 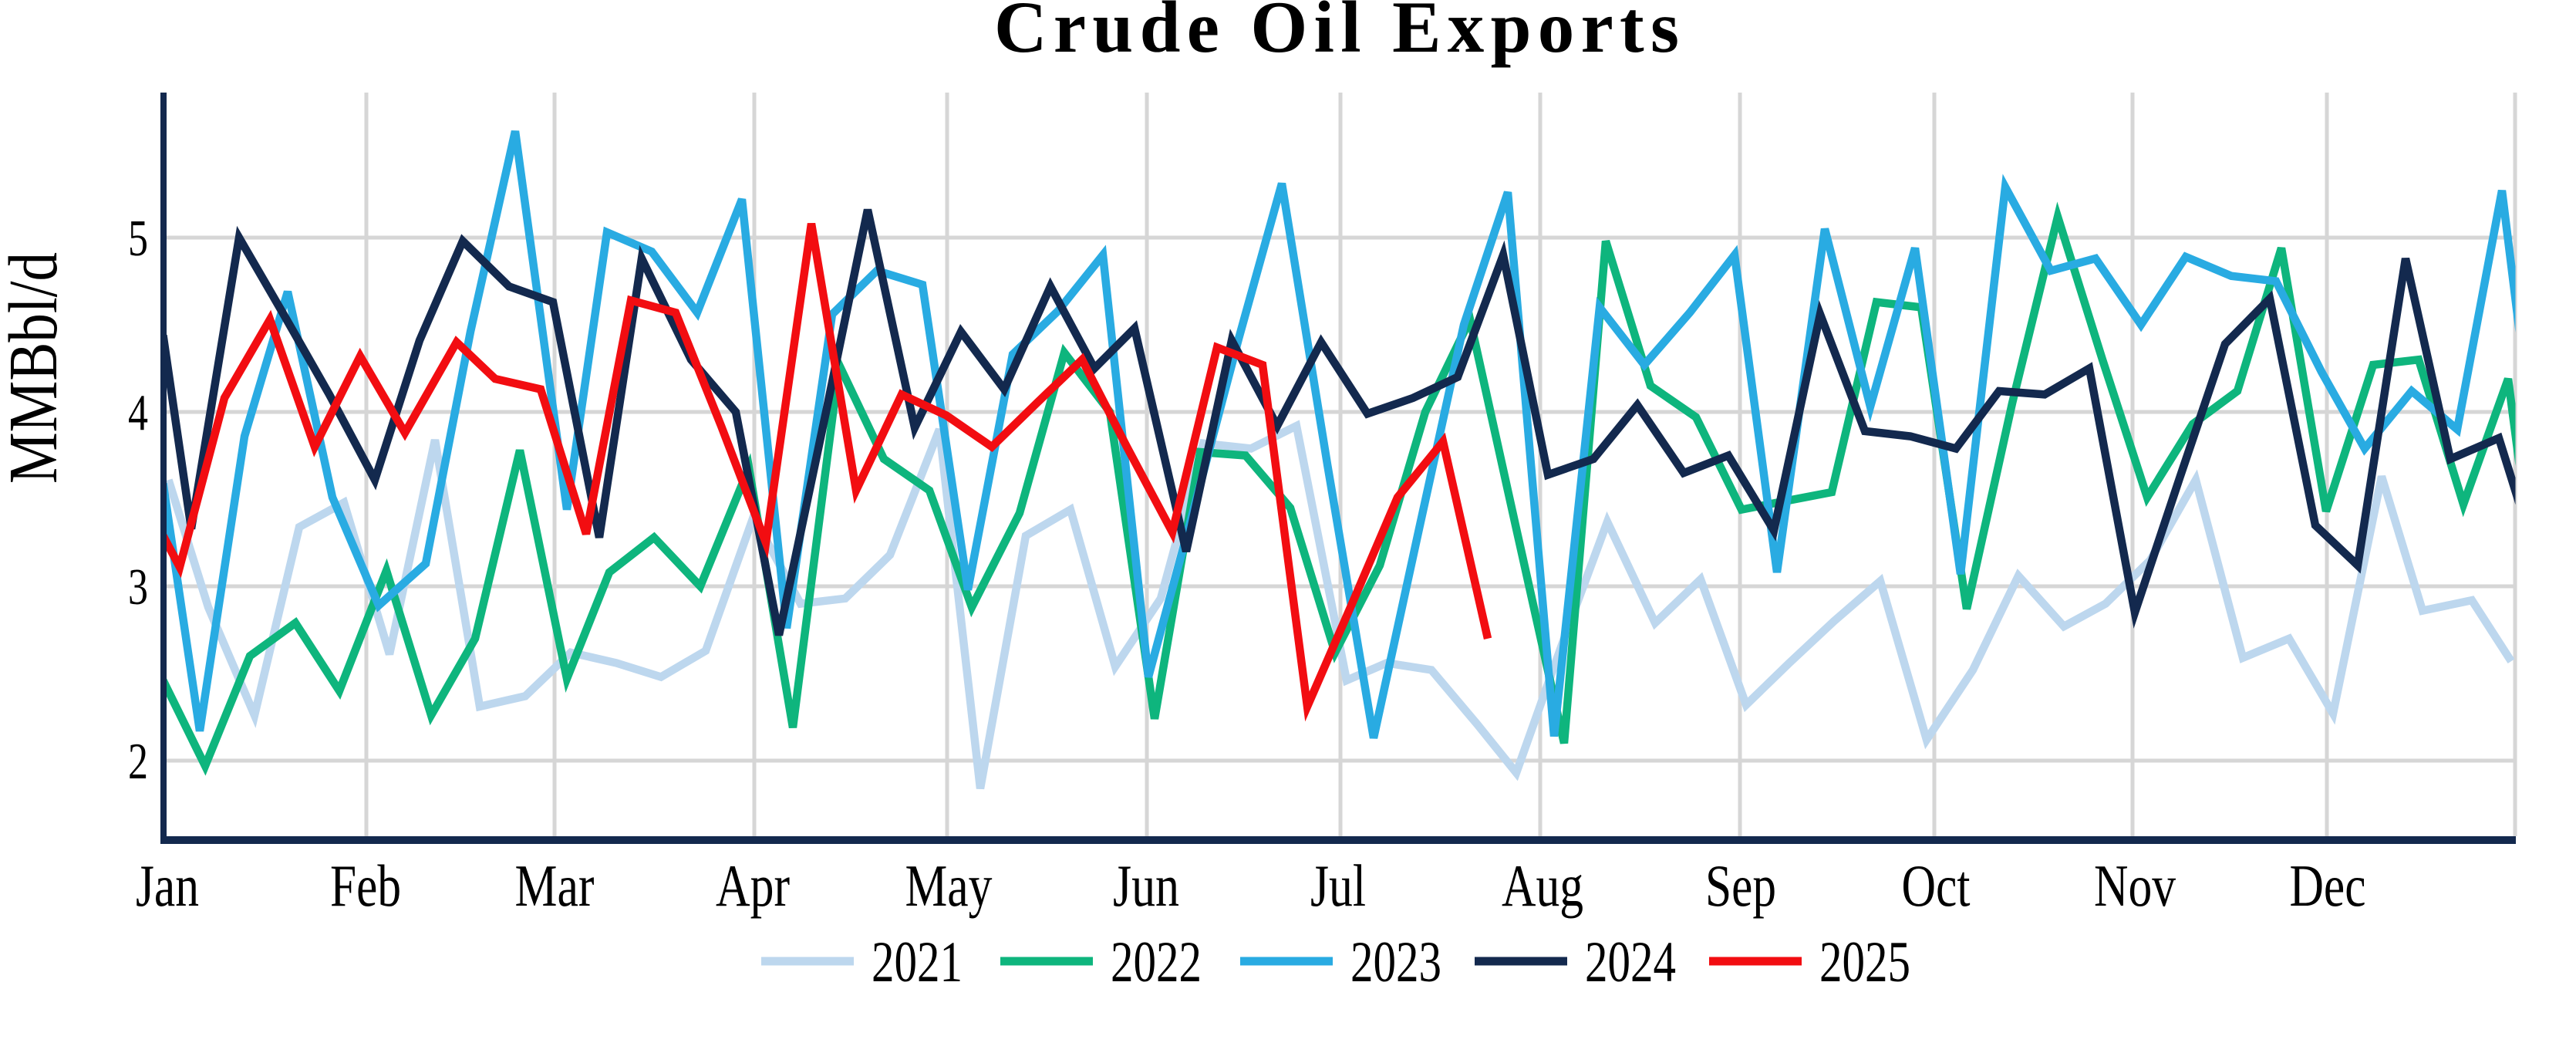 I want to click on svg-text: 3, so click(x=138, y=587).